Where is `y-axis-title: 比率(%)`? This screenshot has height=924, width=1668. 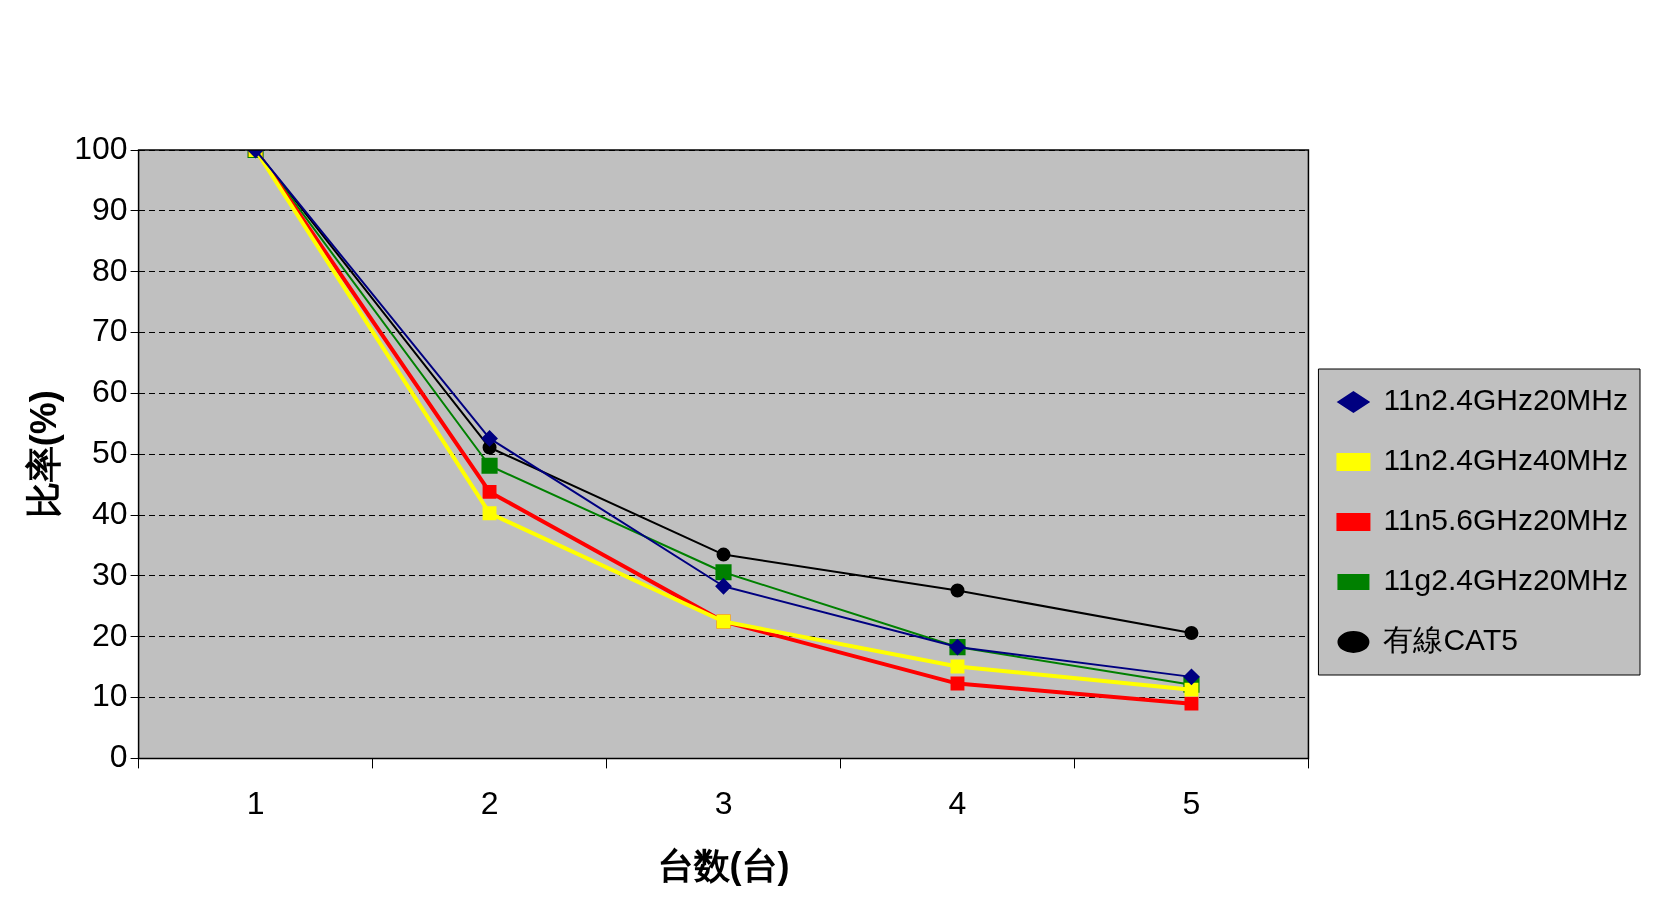 y-axis-title: 比率(%) is located at coordinates (43, 454).